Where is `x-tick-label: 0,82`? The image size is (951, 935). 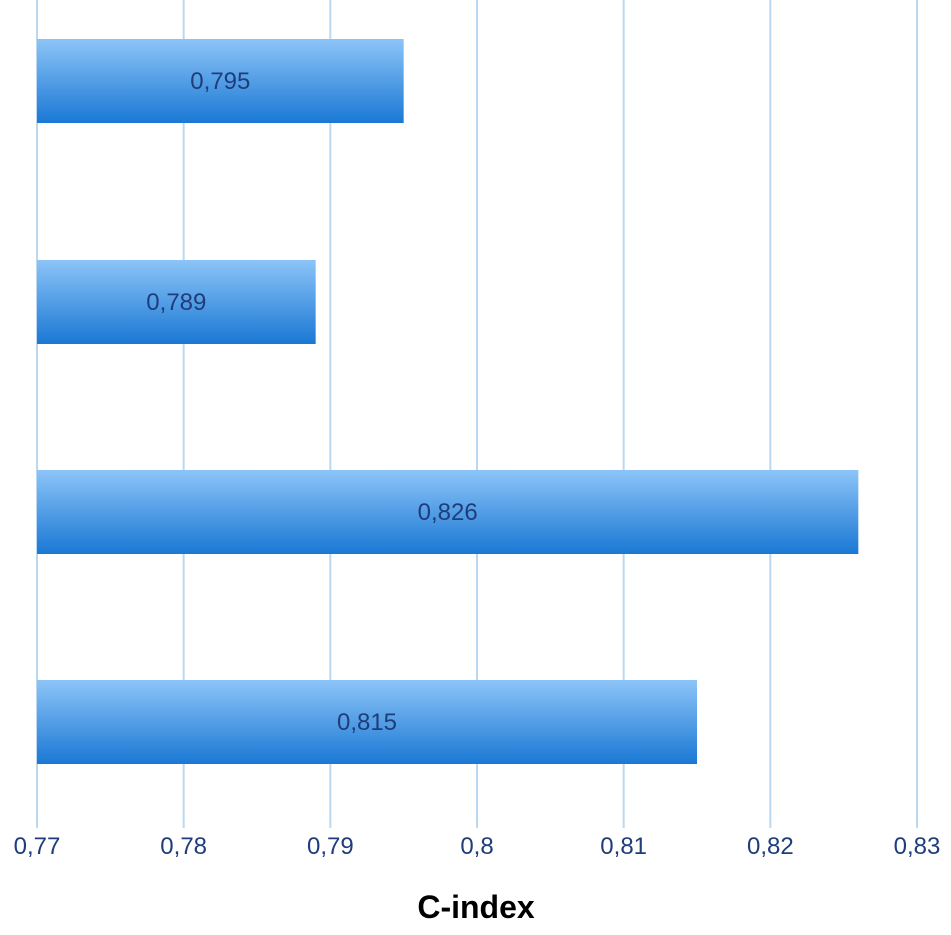 x-tick-label: 0,82 is located at coordinates (770, 846).